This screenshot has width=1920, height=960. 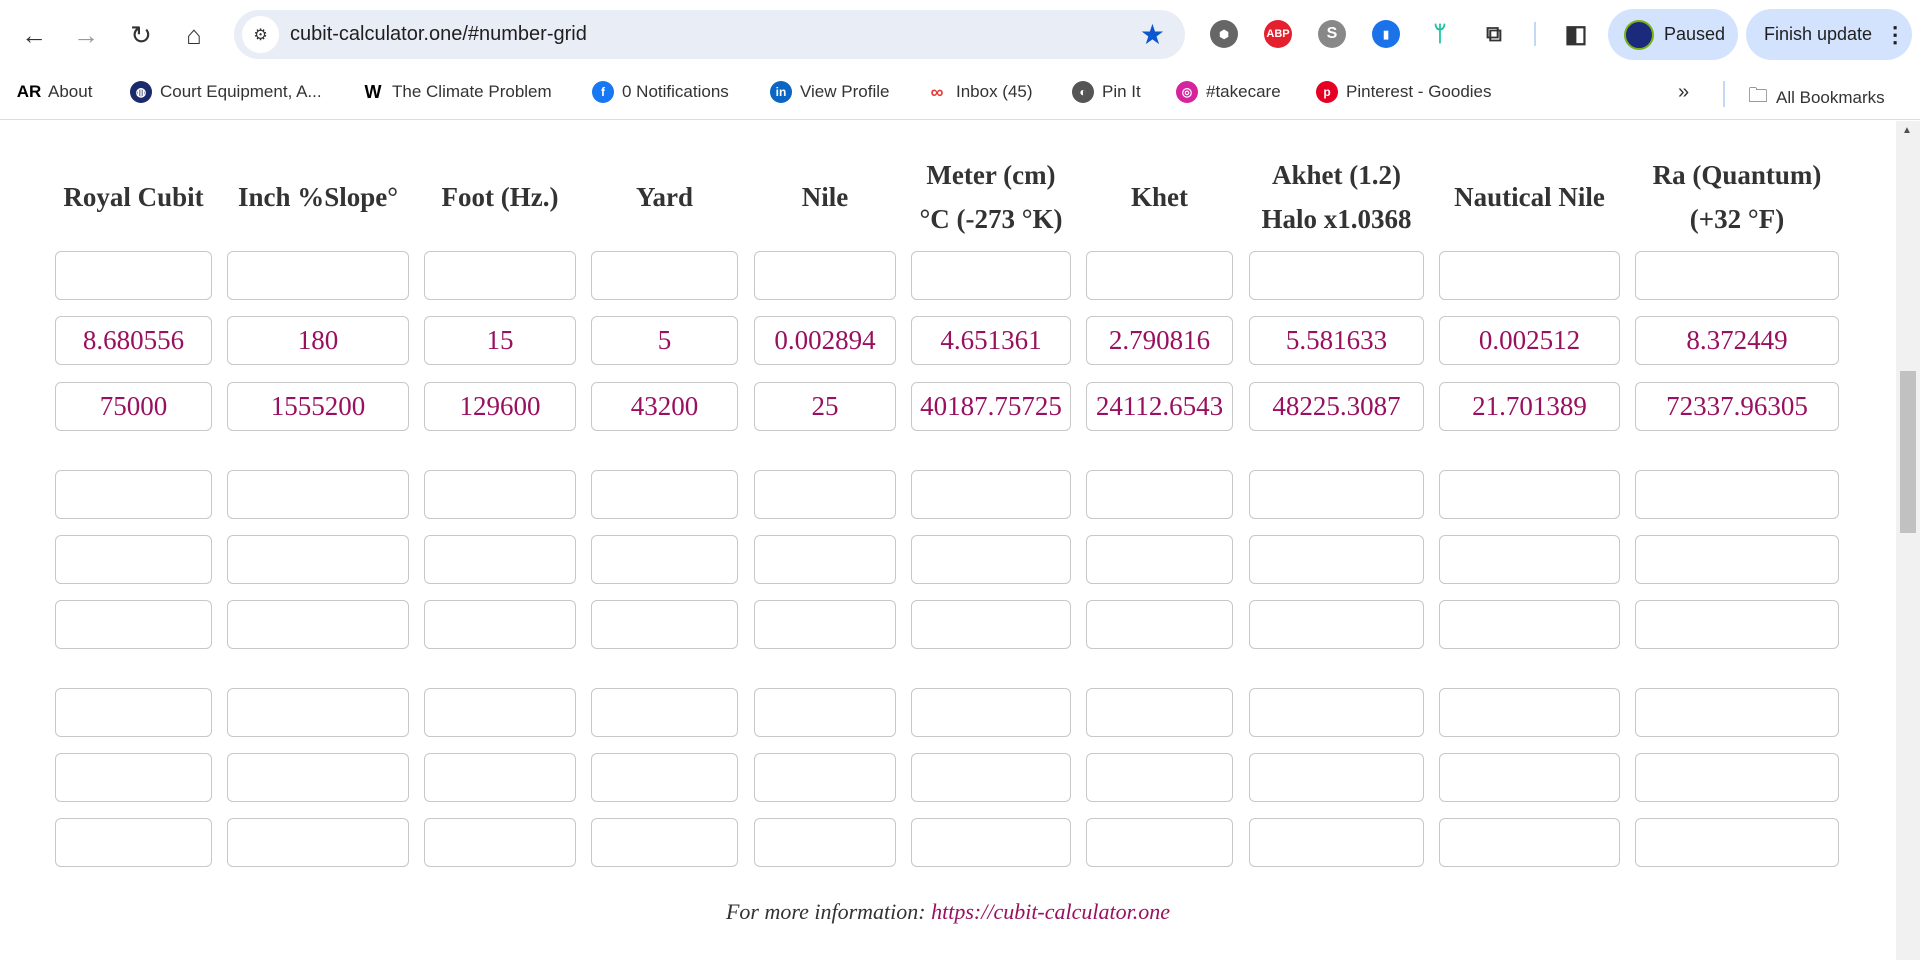 What do you see at coordinates (1336, 340) in the screenshot?
I see `grid-cell-input: 5.581633` at bounding box center [1336, 340].